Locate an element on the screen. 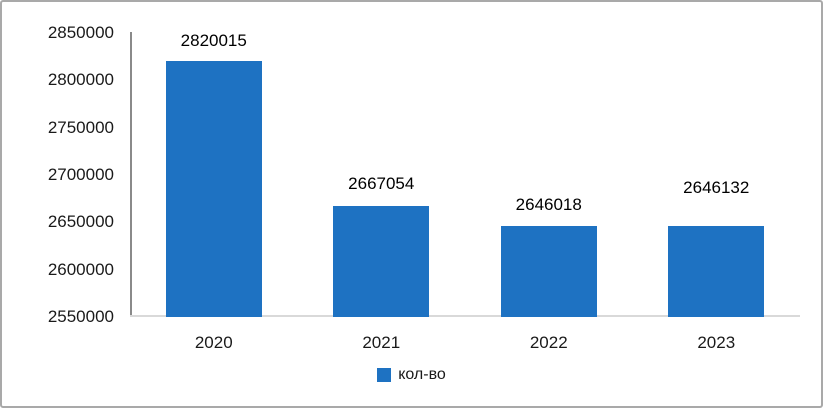 The width and height of the screenshot is (823, 408). legend-label: кол-во is located at coordinates (422, 374).